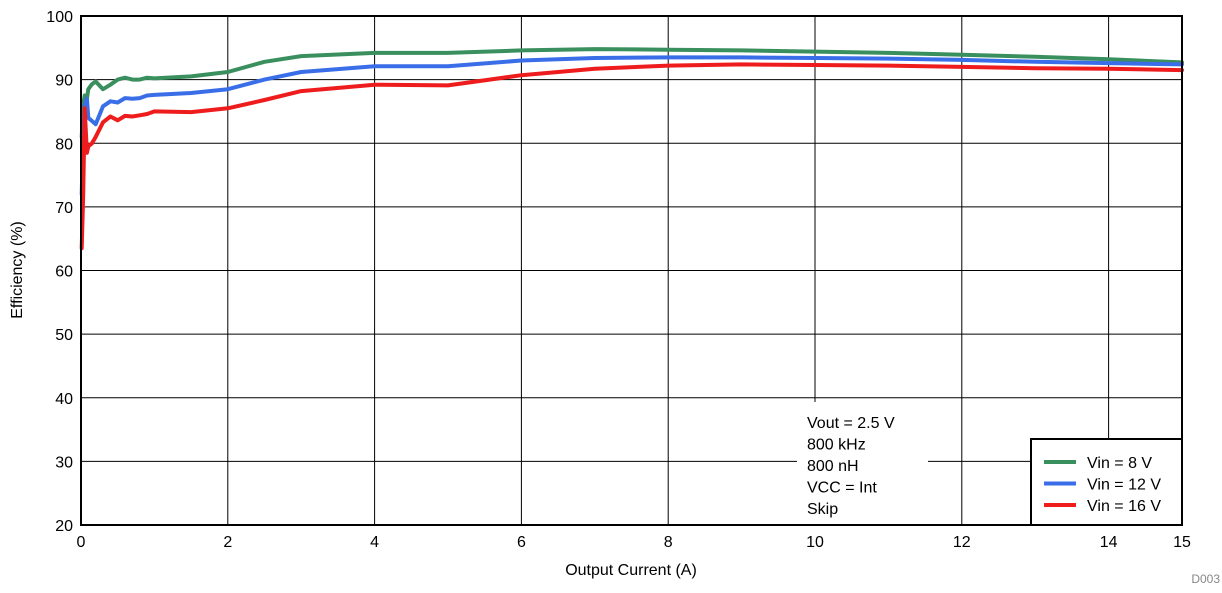 Image resolution: width=1222 pixels, height=593 pixels. I want to click on annotation-background, so click(862, 463).